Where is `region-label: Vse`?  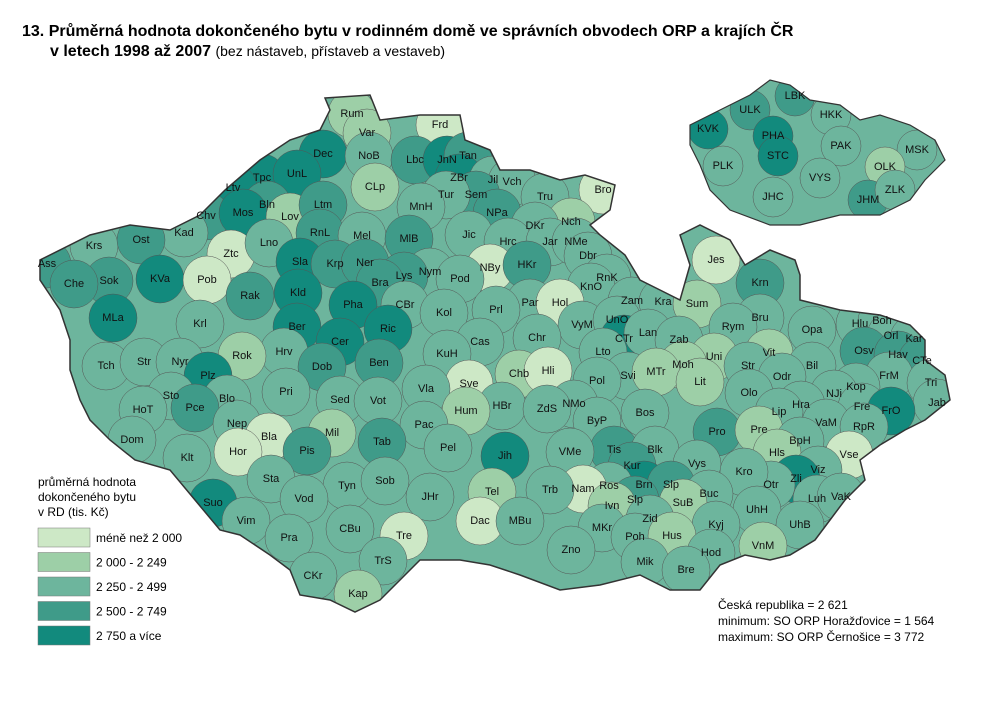
region-label: Vse is located at coordinates (849, 455).